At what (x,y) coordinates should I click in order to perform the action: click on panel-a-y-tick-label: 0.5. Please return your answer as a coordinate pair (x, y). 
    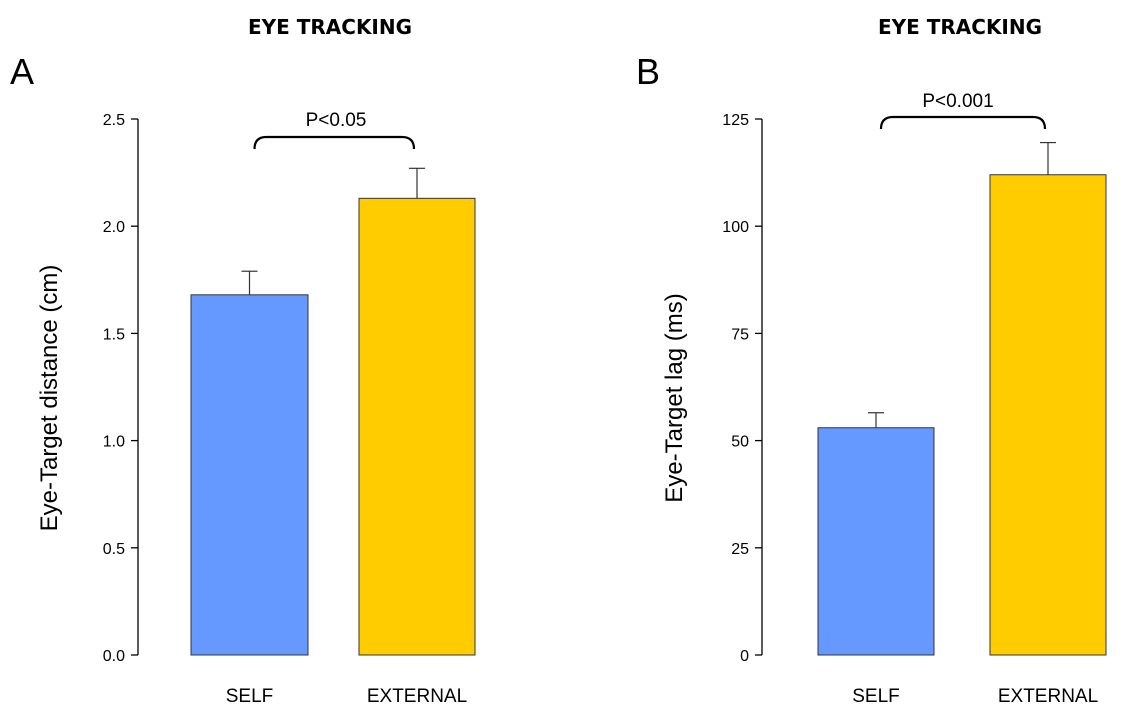
    Looking at the image, I should click on (114, 549).